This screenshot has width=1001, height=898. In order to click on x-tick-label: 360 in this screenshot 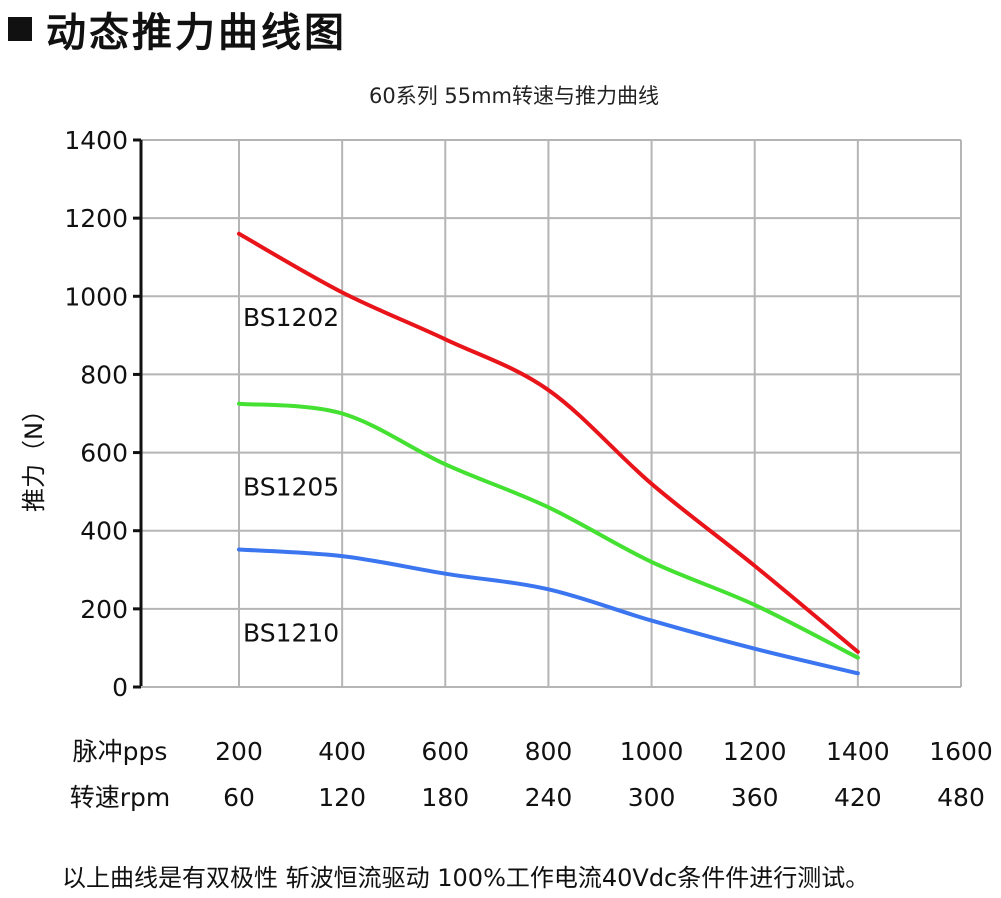, I will do `click(755, 797)`.